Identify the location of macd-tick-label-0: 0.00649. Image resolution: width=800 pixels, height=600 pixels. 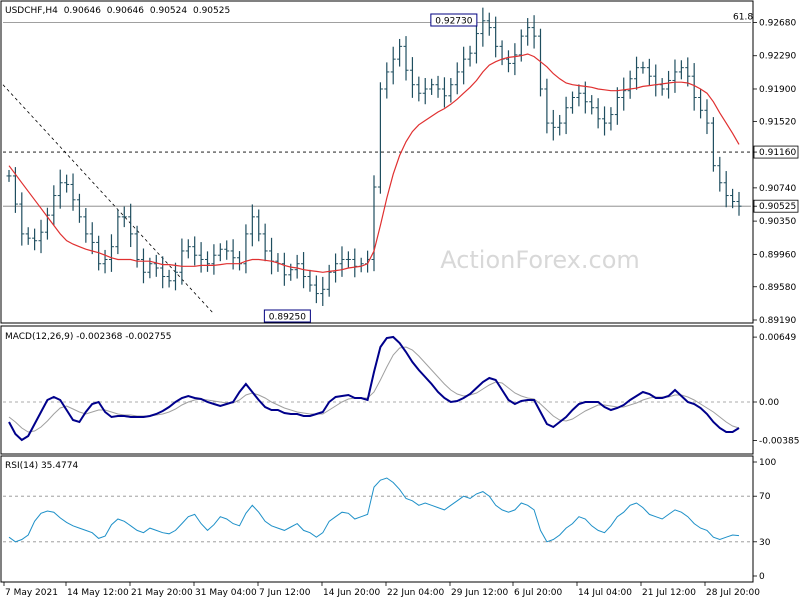
(777, 338).